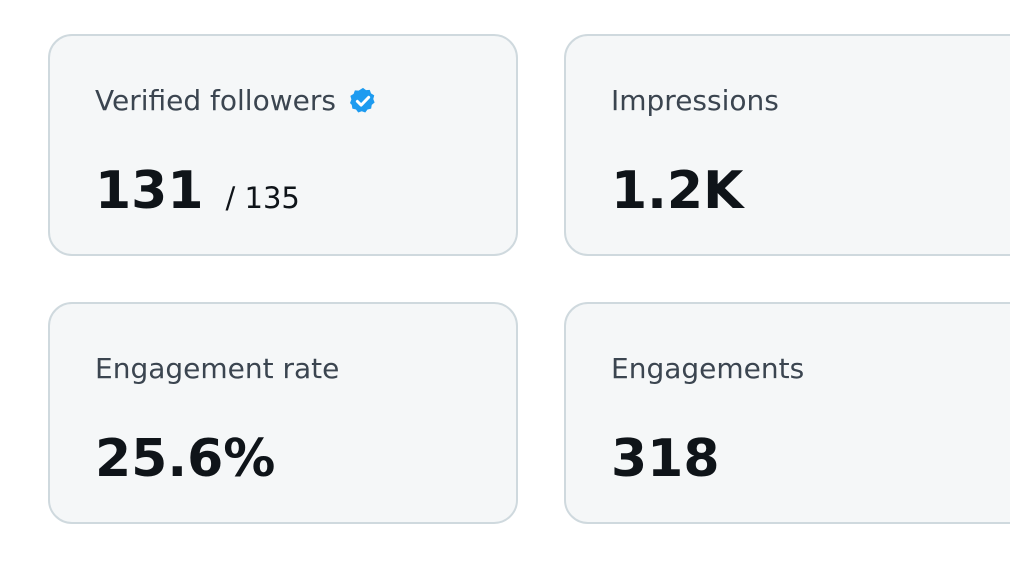 The image size is (1010, 565). Describe the element at coordinates (665, 459) in the screenshot. I see `stat-value: 318` at that location.